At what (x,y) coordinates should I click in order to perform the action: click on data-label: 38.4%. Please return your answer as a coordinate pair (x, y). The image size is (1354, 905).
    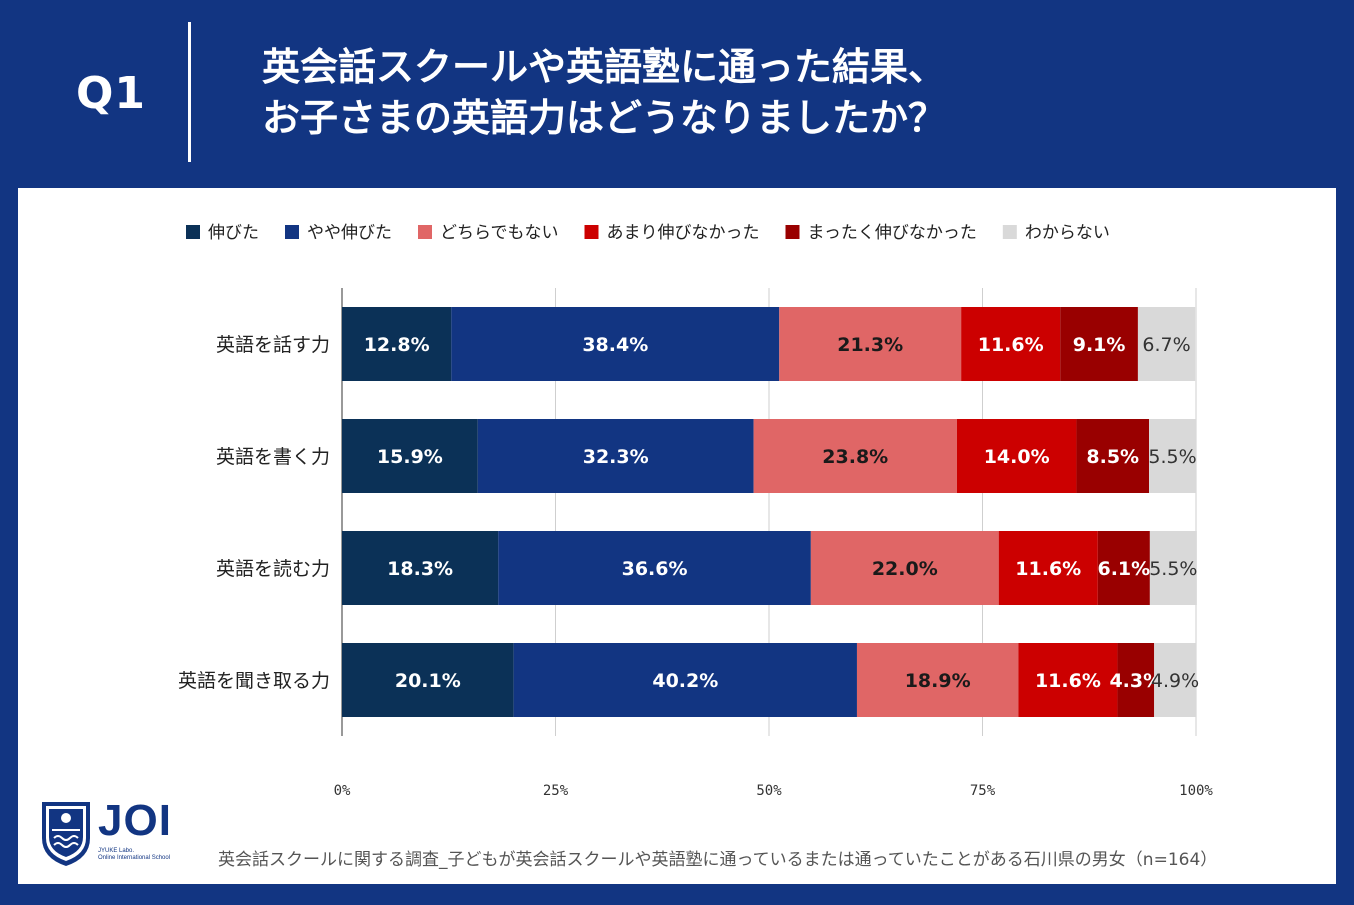
    Looking at the image, I should click on (615, 345).